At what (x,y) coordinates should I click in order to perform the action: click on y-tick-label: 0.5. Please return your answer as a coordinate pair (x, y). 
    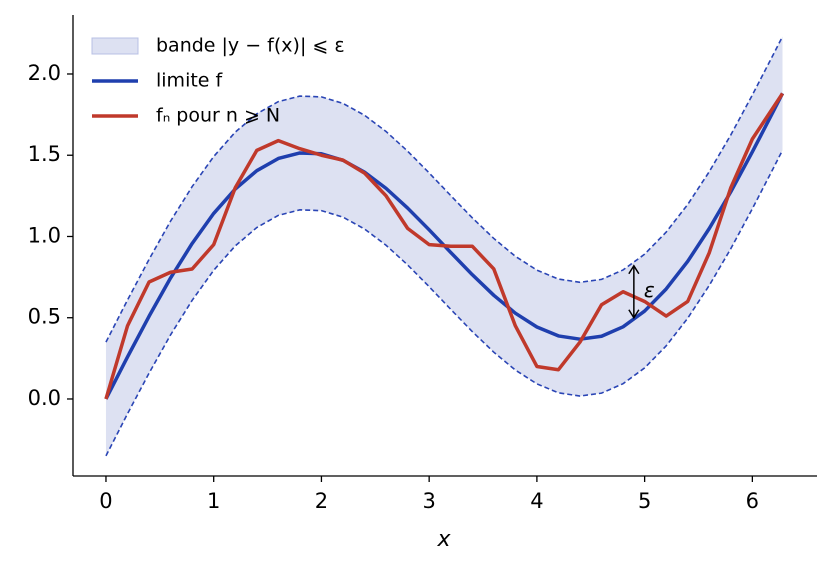
    Looking at the image, I should click on (44, 317).